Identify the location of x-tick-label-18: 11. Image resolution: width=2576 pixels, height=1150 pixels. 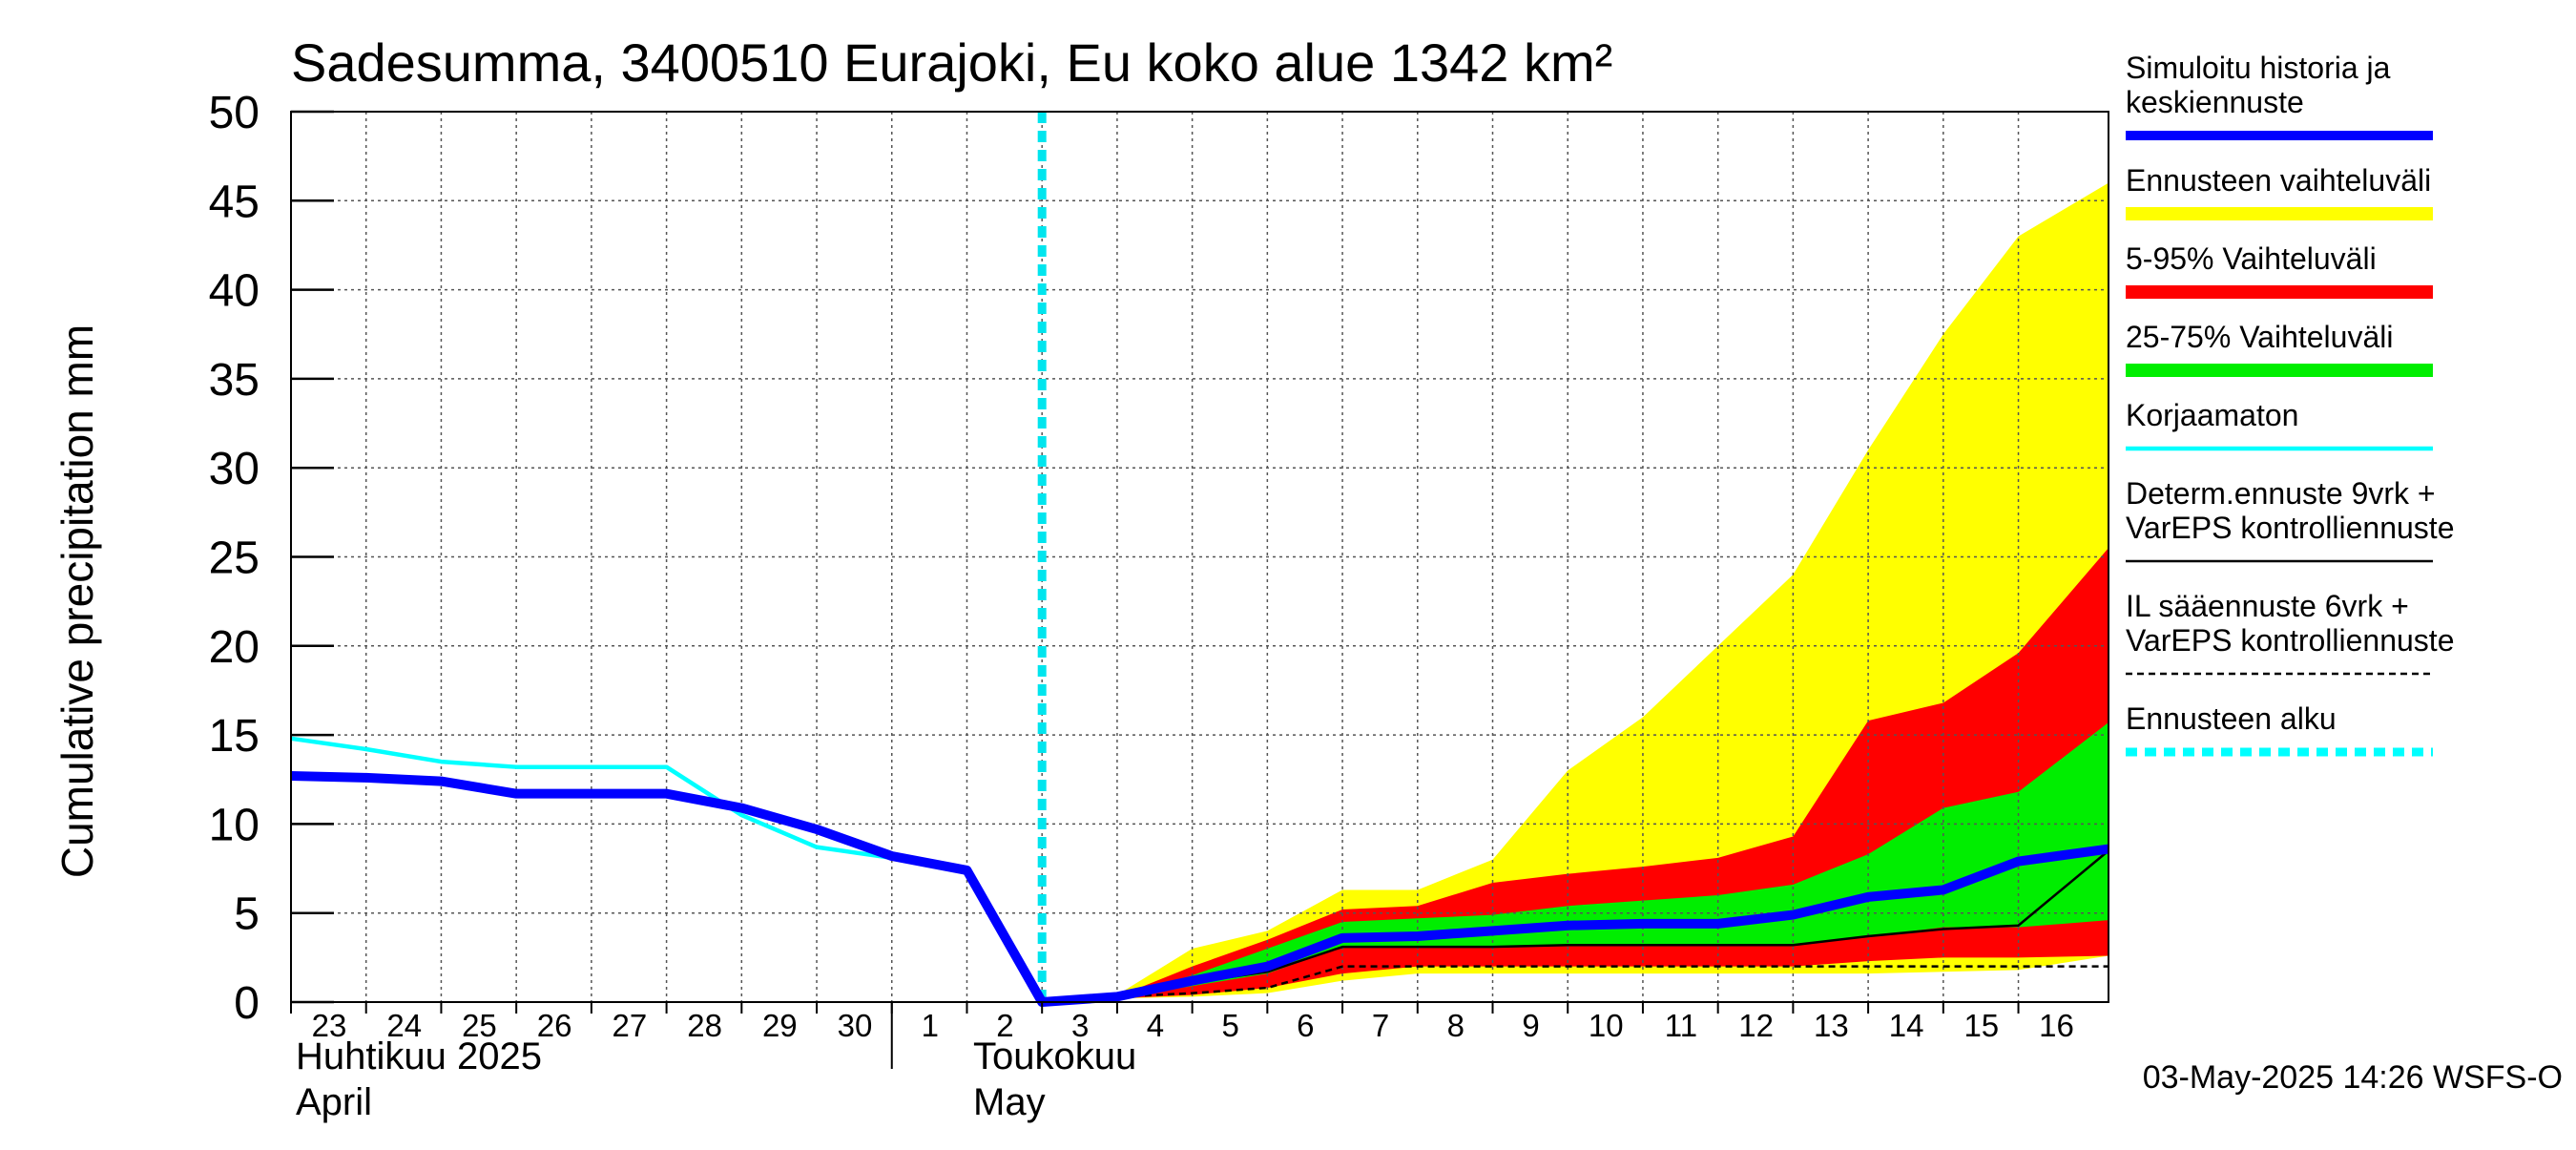
(1681, 1025).